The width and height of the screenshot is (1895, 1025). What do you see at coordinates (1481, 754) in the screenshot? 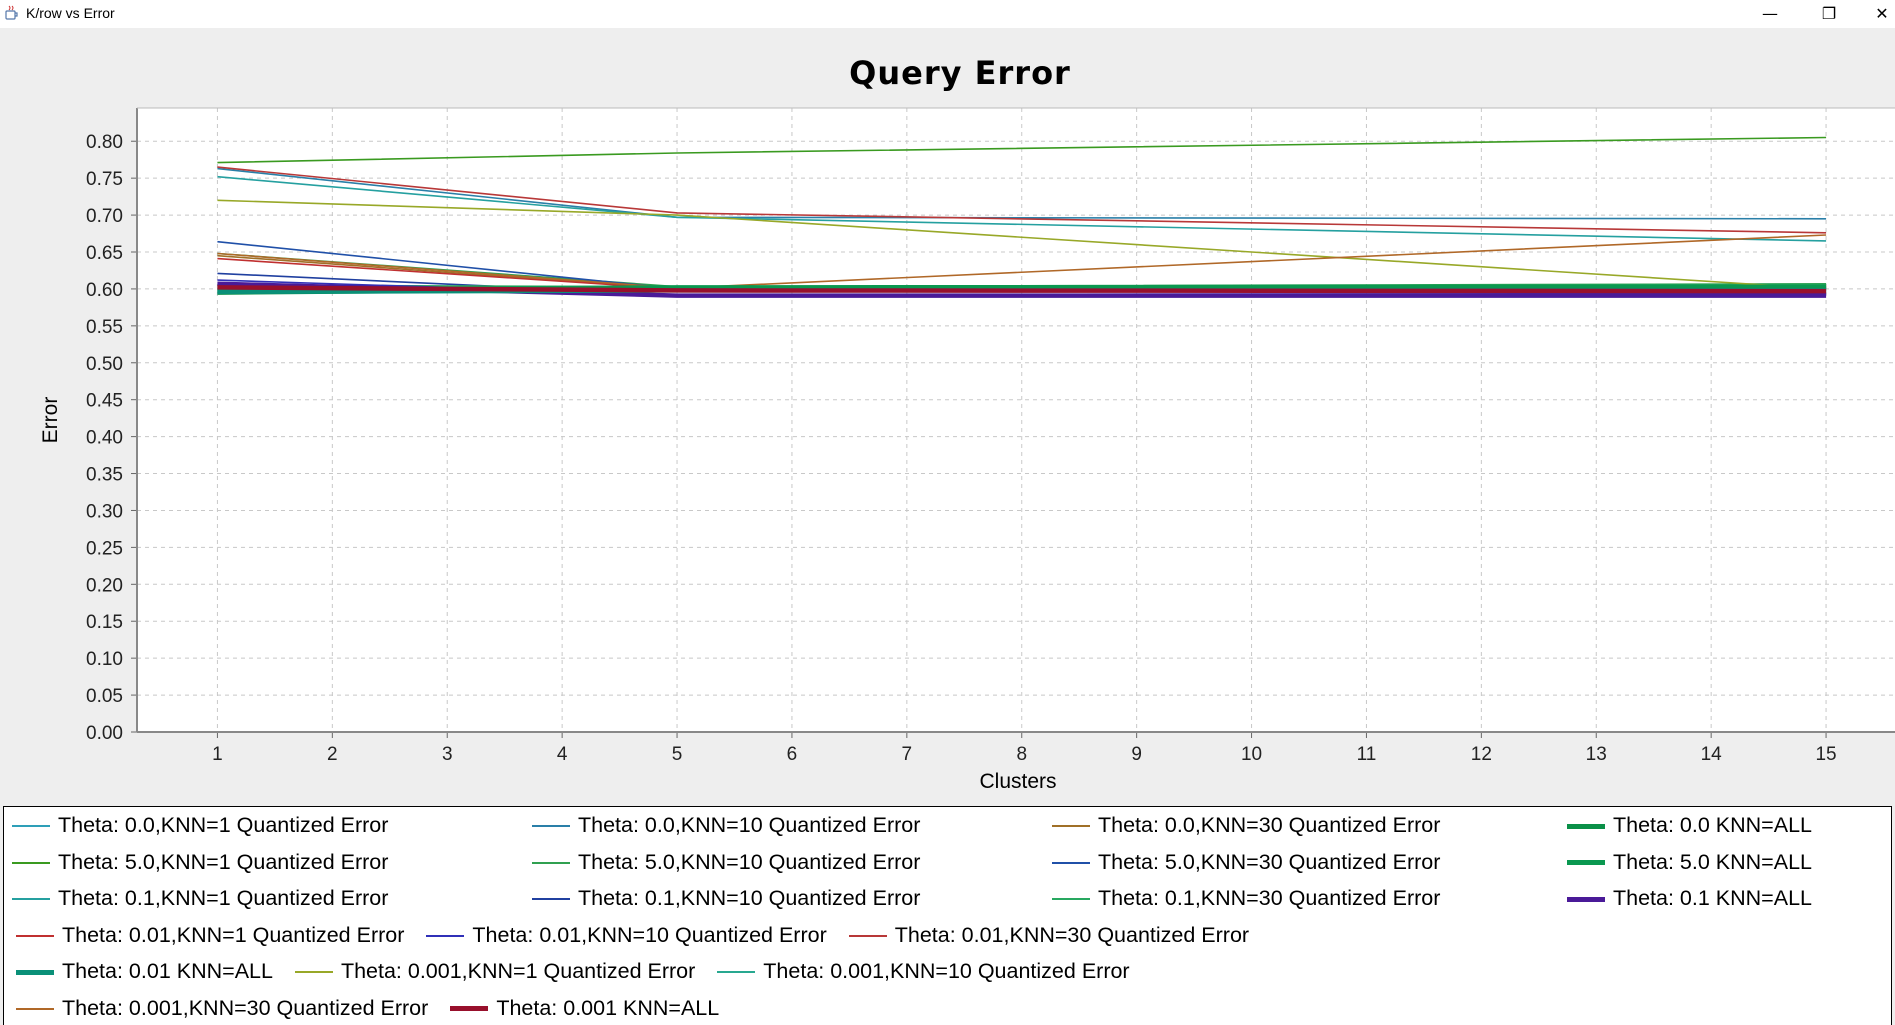
I see `x-tick-label: 12` at bounding box center [1481, 754].